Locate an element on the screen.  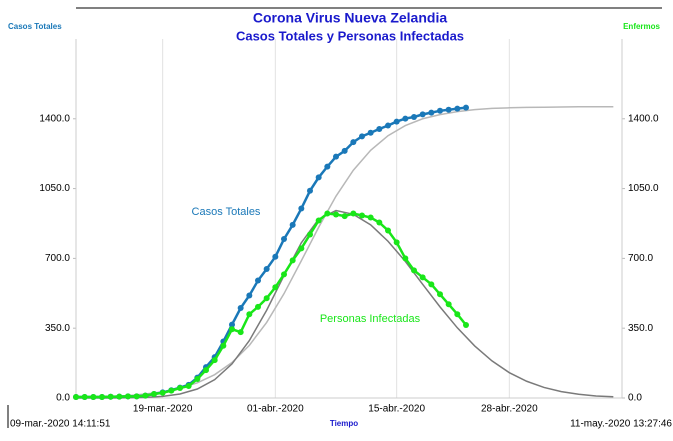
y2-tick-label: 0.0 is located at coordinates (635, 398).